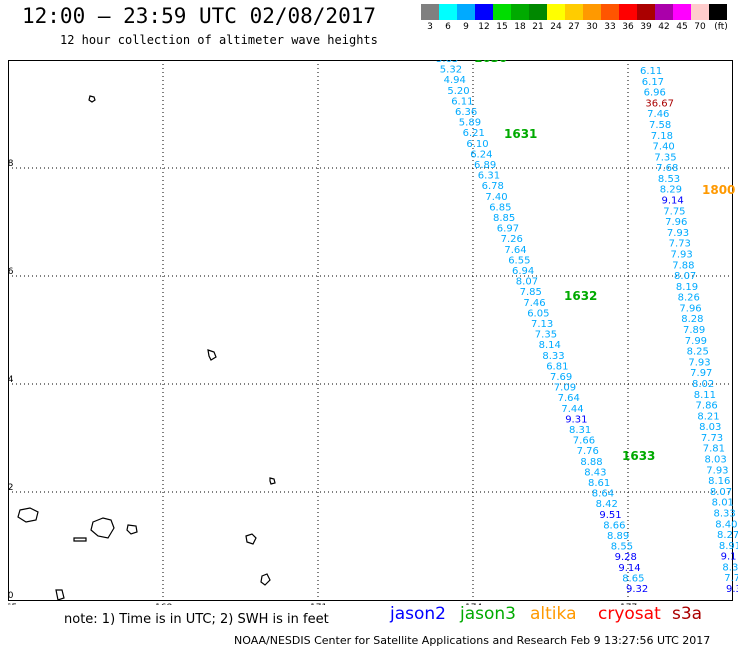 The image size is (740, 650). I want to click on swh-value: 7.69, so click(561, 377).